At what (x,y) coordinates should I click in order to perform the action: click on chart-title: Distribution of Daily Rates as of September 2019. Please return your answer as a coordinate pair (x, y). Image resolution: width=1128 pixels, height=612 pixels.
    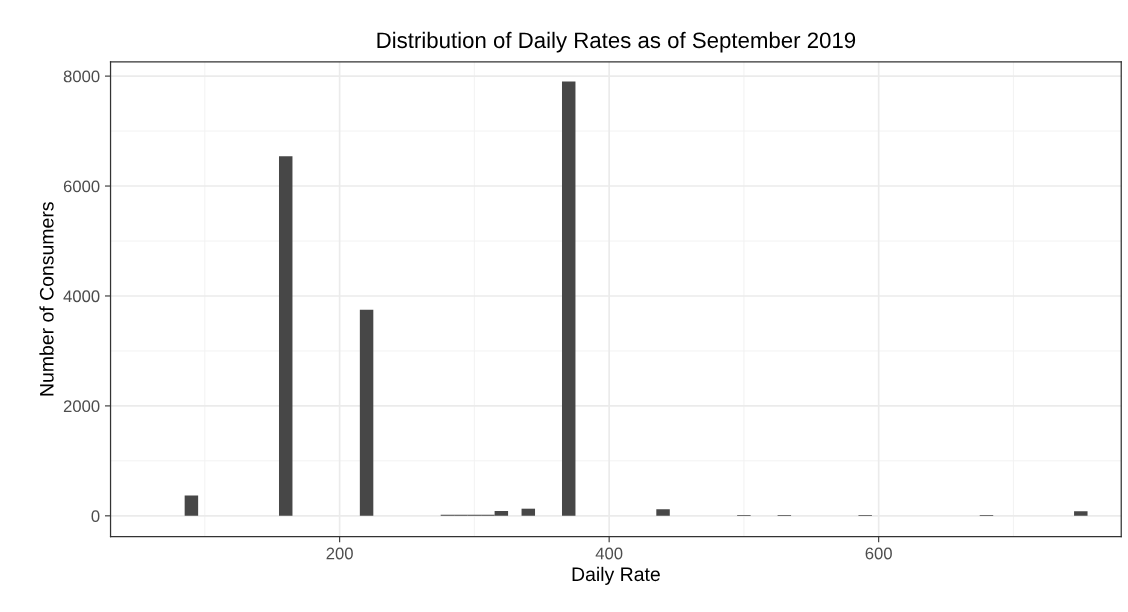
    Looking at the image, I should click on (616, 42).